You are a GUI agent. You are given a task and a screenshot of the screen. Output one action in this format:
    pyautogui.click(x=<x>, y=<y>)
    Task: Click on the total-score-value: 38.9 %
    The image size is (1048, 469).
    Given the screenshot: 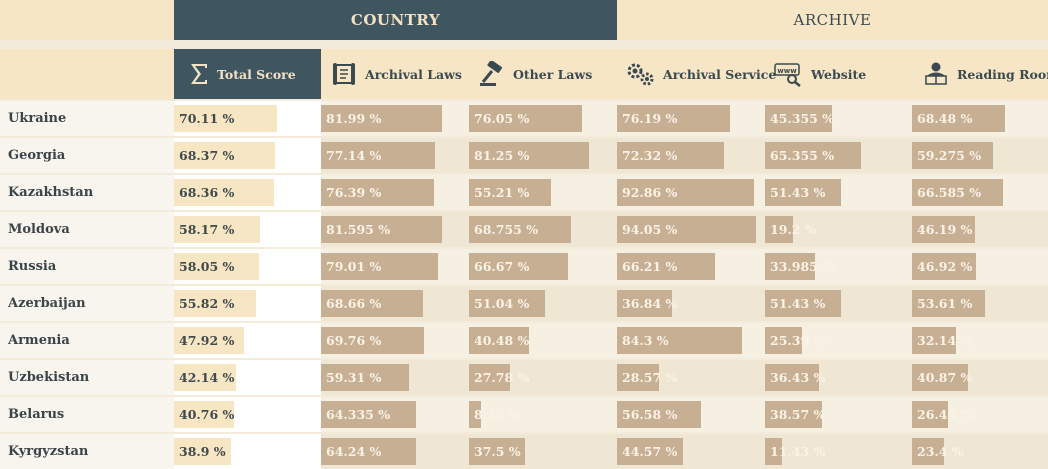 What is the action you would take?
    pyautogui.click(x=202, y=451)
    